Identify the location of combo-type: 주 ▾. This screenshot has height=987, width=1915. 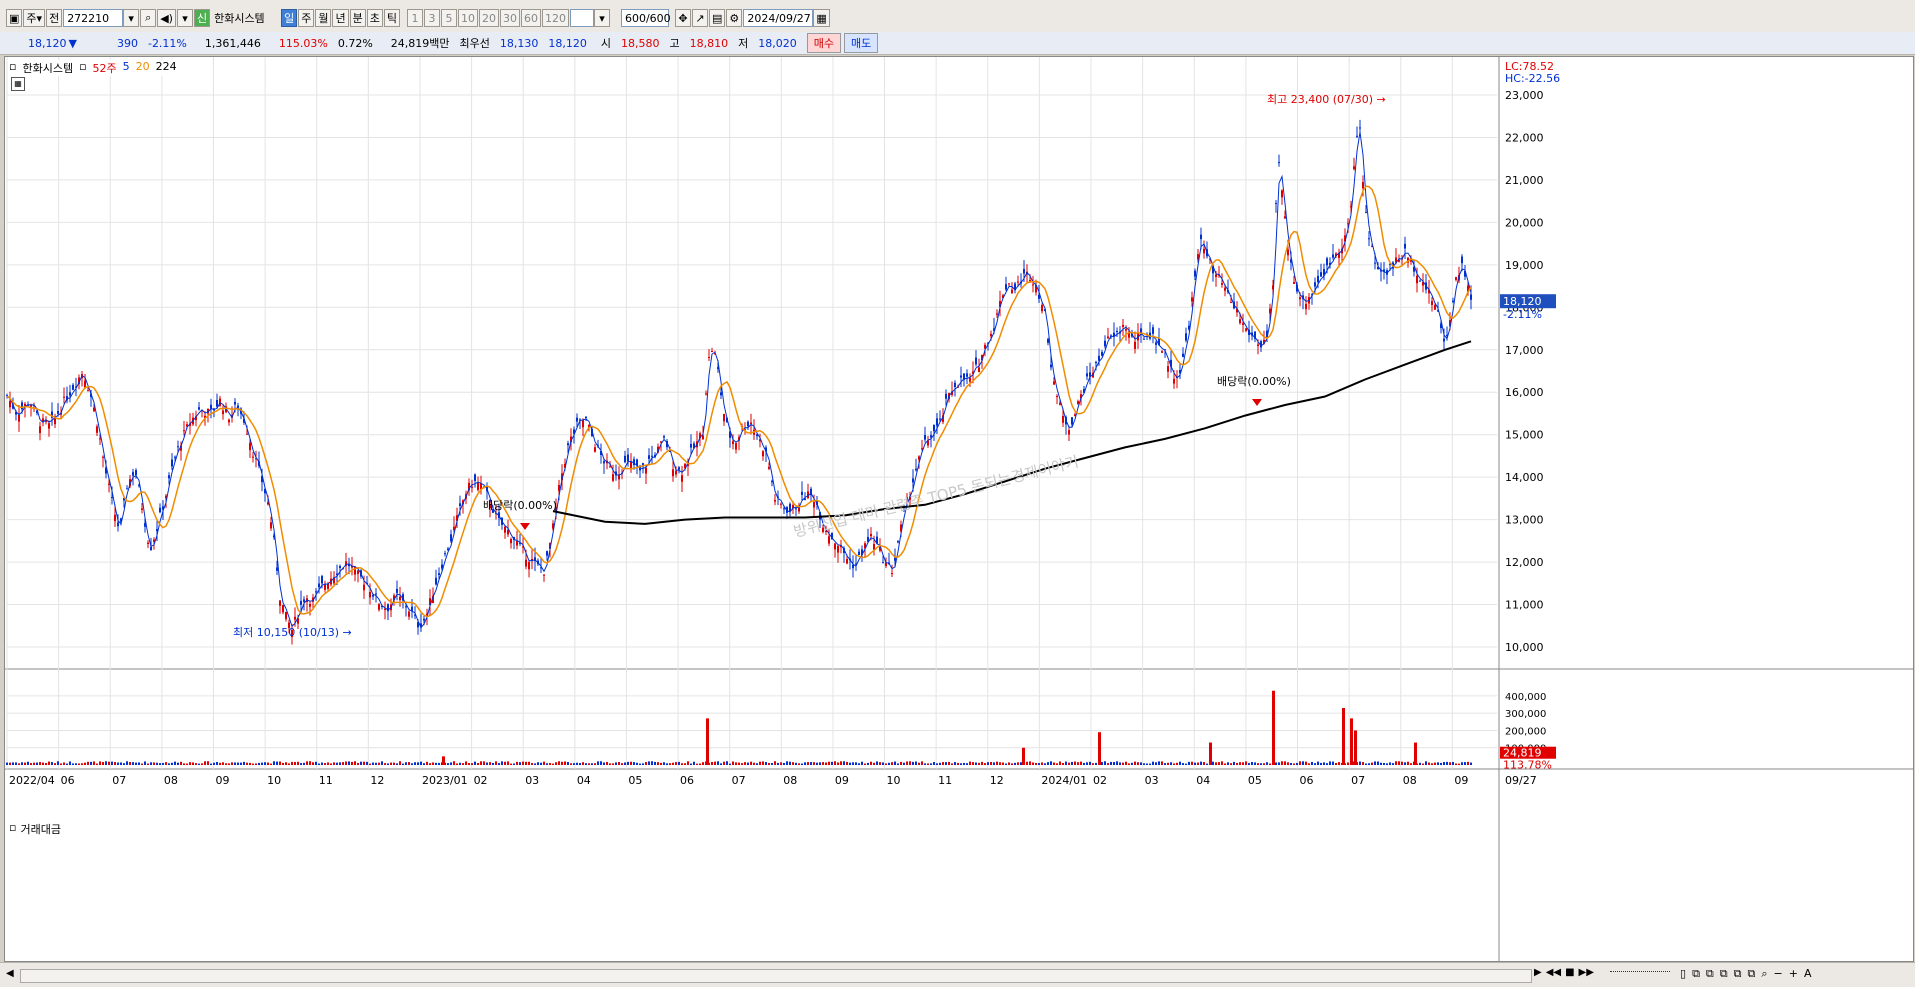
(34, 18).